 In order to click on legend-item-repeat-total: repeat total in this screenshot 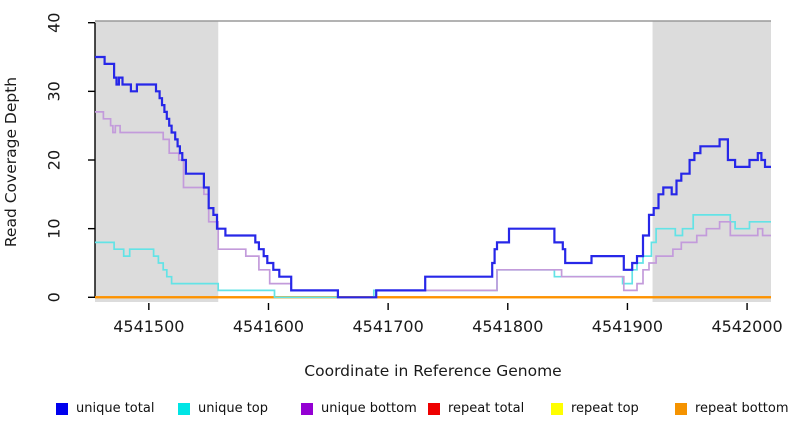, I will do `click(476, 409)`.